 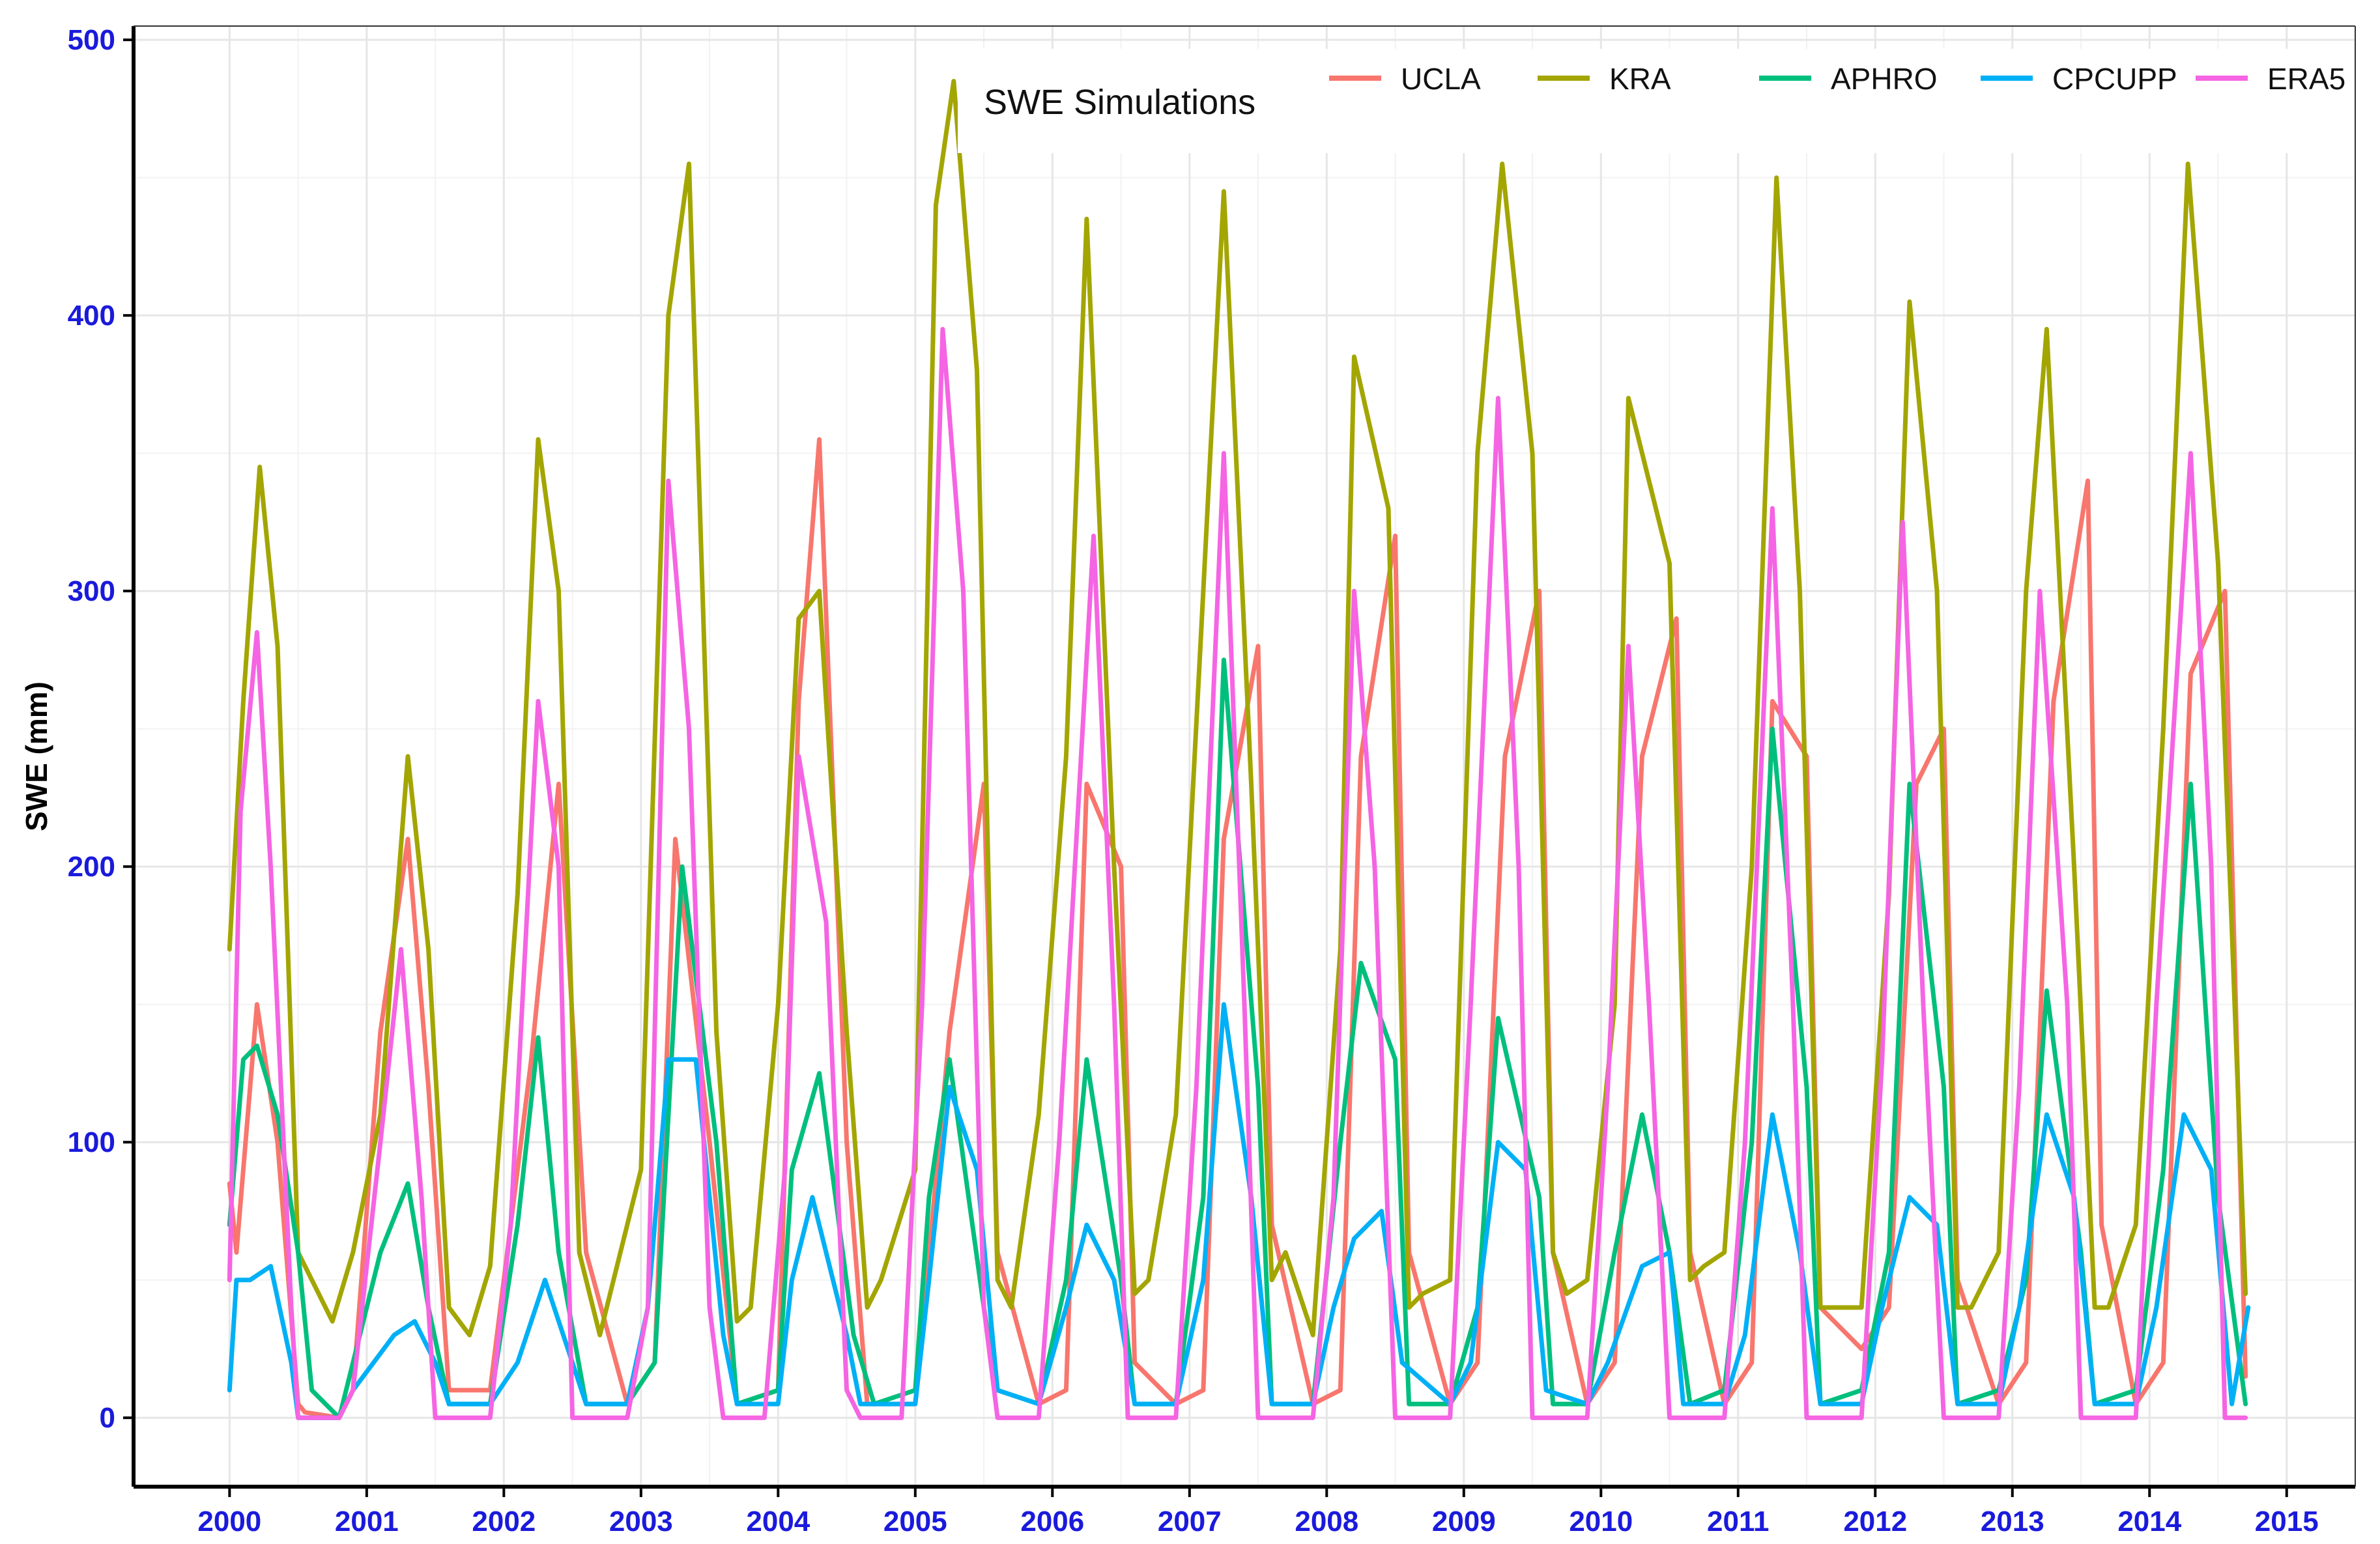 I want to click on x-tick-label: 2010, so click(x=1601, y=1521).